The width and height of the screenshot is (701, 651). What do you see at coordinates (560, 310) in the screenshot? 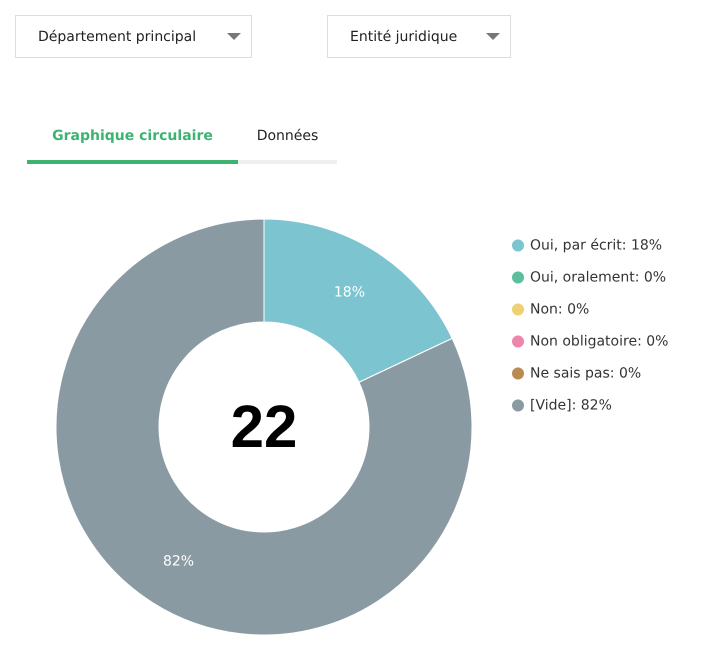
I see `legend-label: Non: 0%` at bounding box center [560, 310].